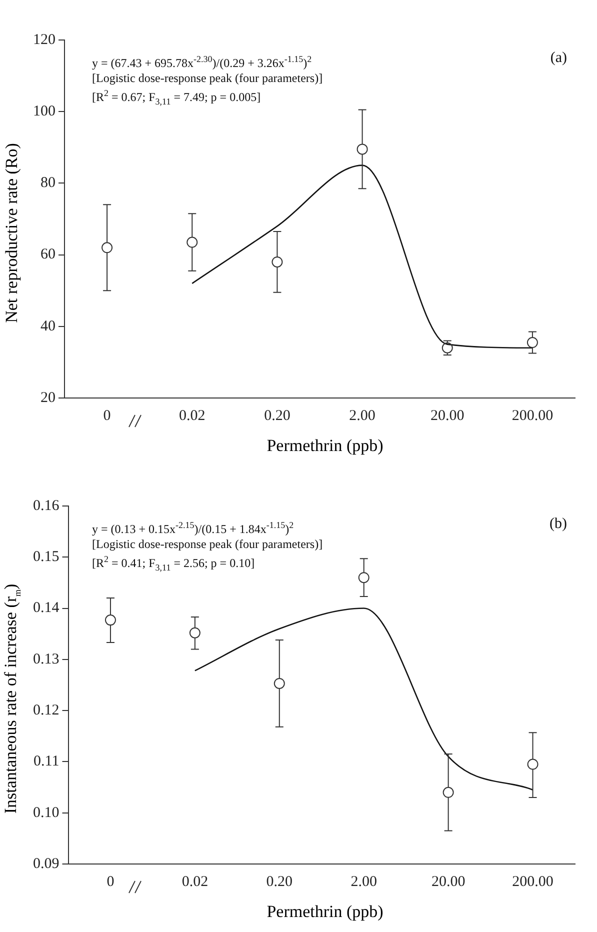  Describe the element at coordinates (202, 62) in the screenshot. I see `annotation: y = (67.43 + 695.78x$^{-2.30}$)/(0.29 + 3.26x$^{-1.15}$)$^{2}$` at that location.